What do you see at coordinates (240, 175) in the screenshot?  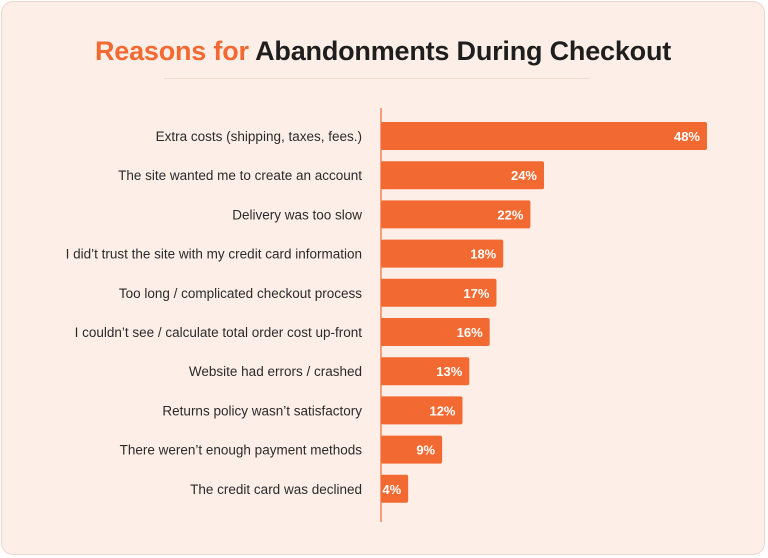 I see `category-label: The site wanted me to create an account` at bounding box center [240, 175].